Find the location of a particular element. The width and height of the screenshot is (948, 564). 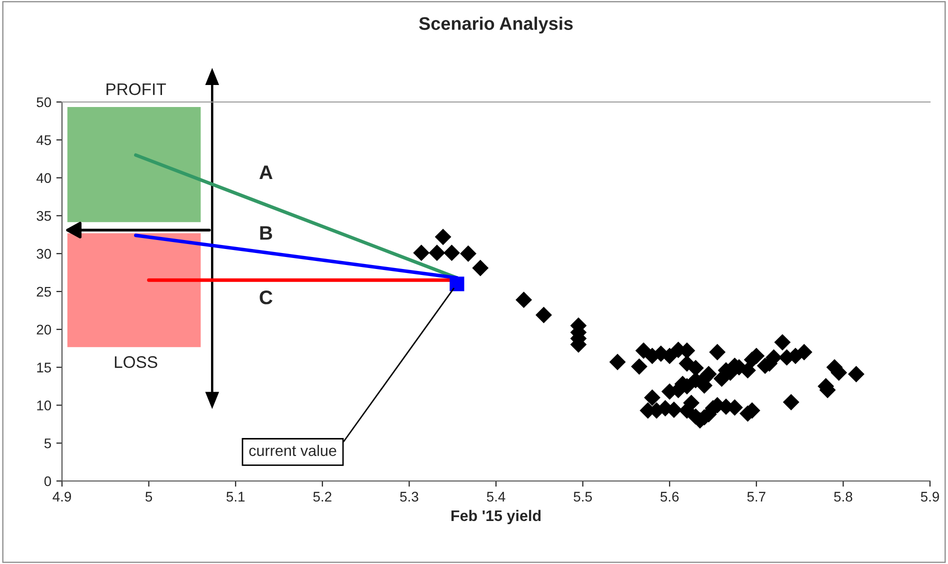

y-tick-label: 25 is located at coordinates (44, 291).